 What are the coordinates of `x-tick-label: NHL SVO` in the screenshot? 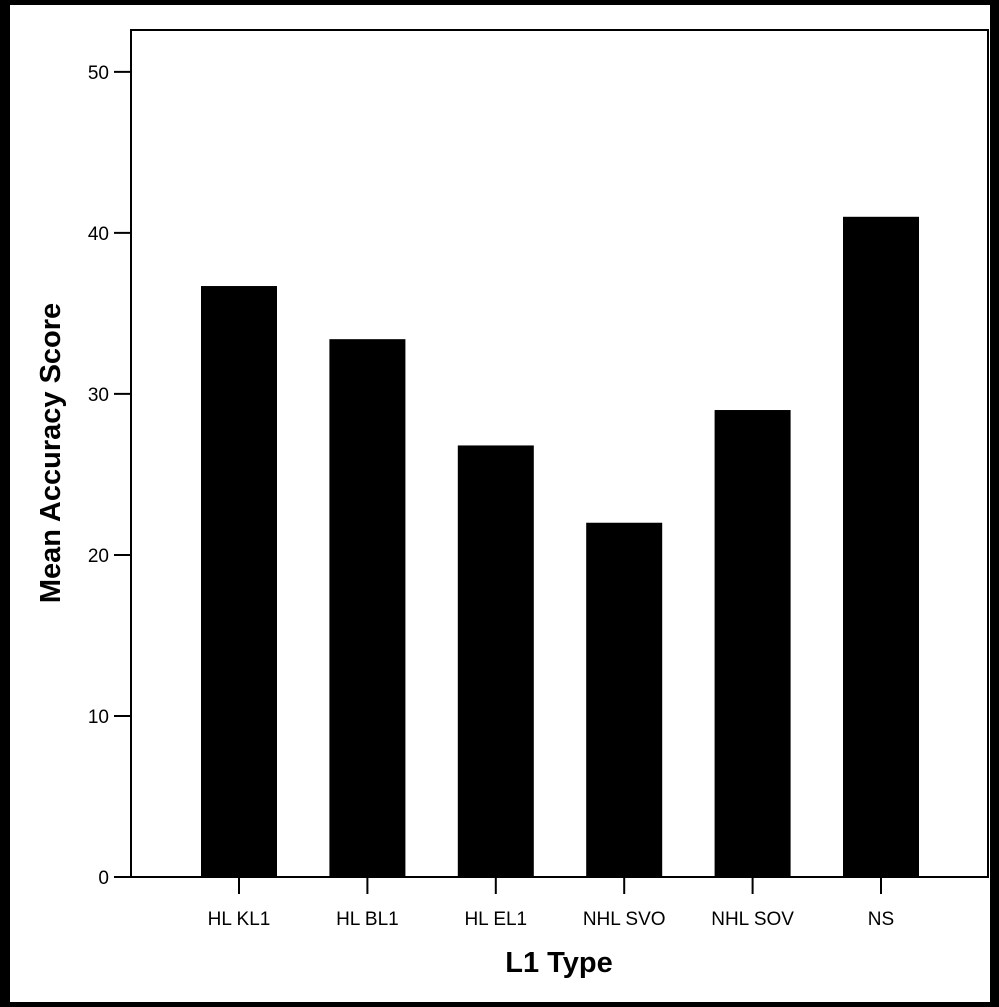 It's located at (624, 919).